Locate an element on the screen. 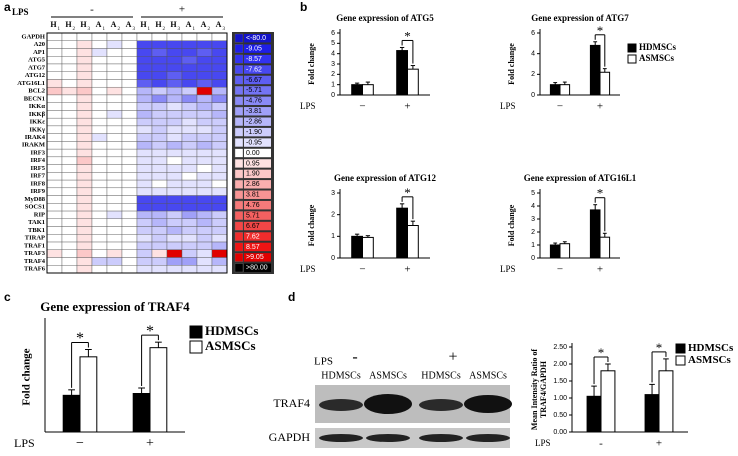 The image size is (738, 456). row-label: BECN1 is located at coordinates (34, 98).